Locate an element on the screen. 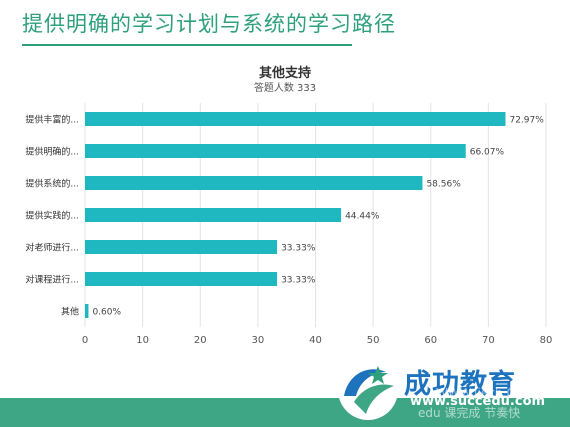  x-tick-label: 20 is located at coordinates (200, 340).